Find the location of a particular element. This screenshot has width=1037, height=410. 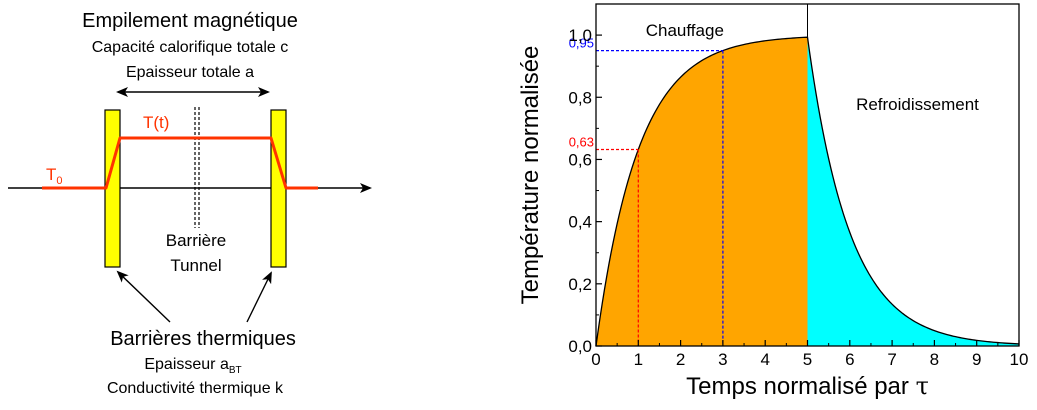

y-tick-label-0,2: 0,2 is located at coordinates (580, 284).